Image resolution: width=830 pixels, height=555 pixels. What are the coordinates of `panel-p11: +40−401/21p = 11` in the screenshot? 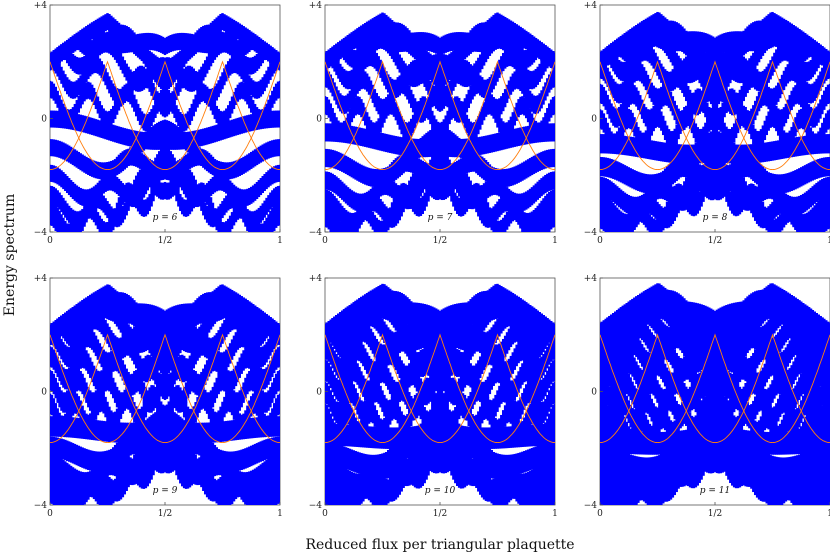 It's located at (707, 396).